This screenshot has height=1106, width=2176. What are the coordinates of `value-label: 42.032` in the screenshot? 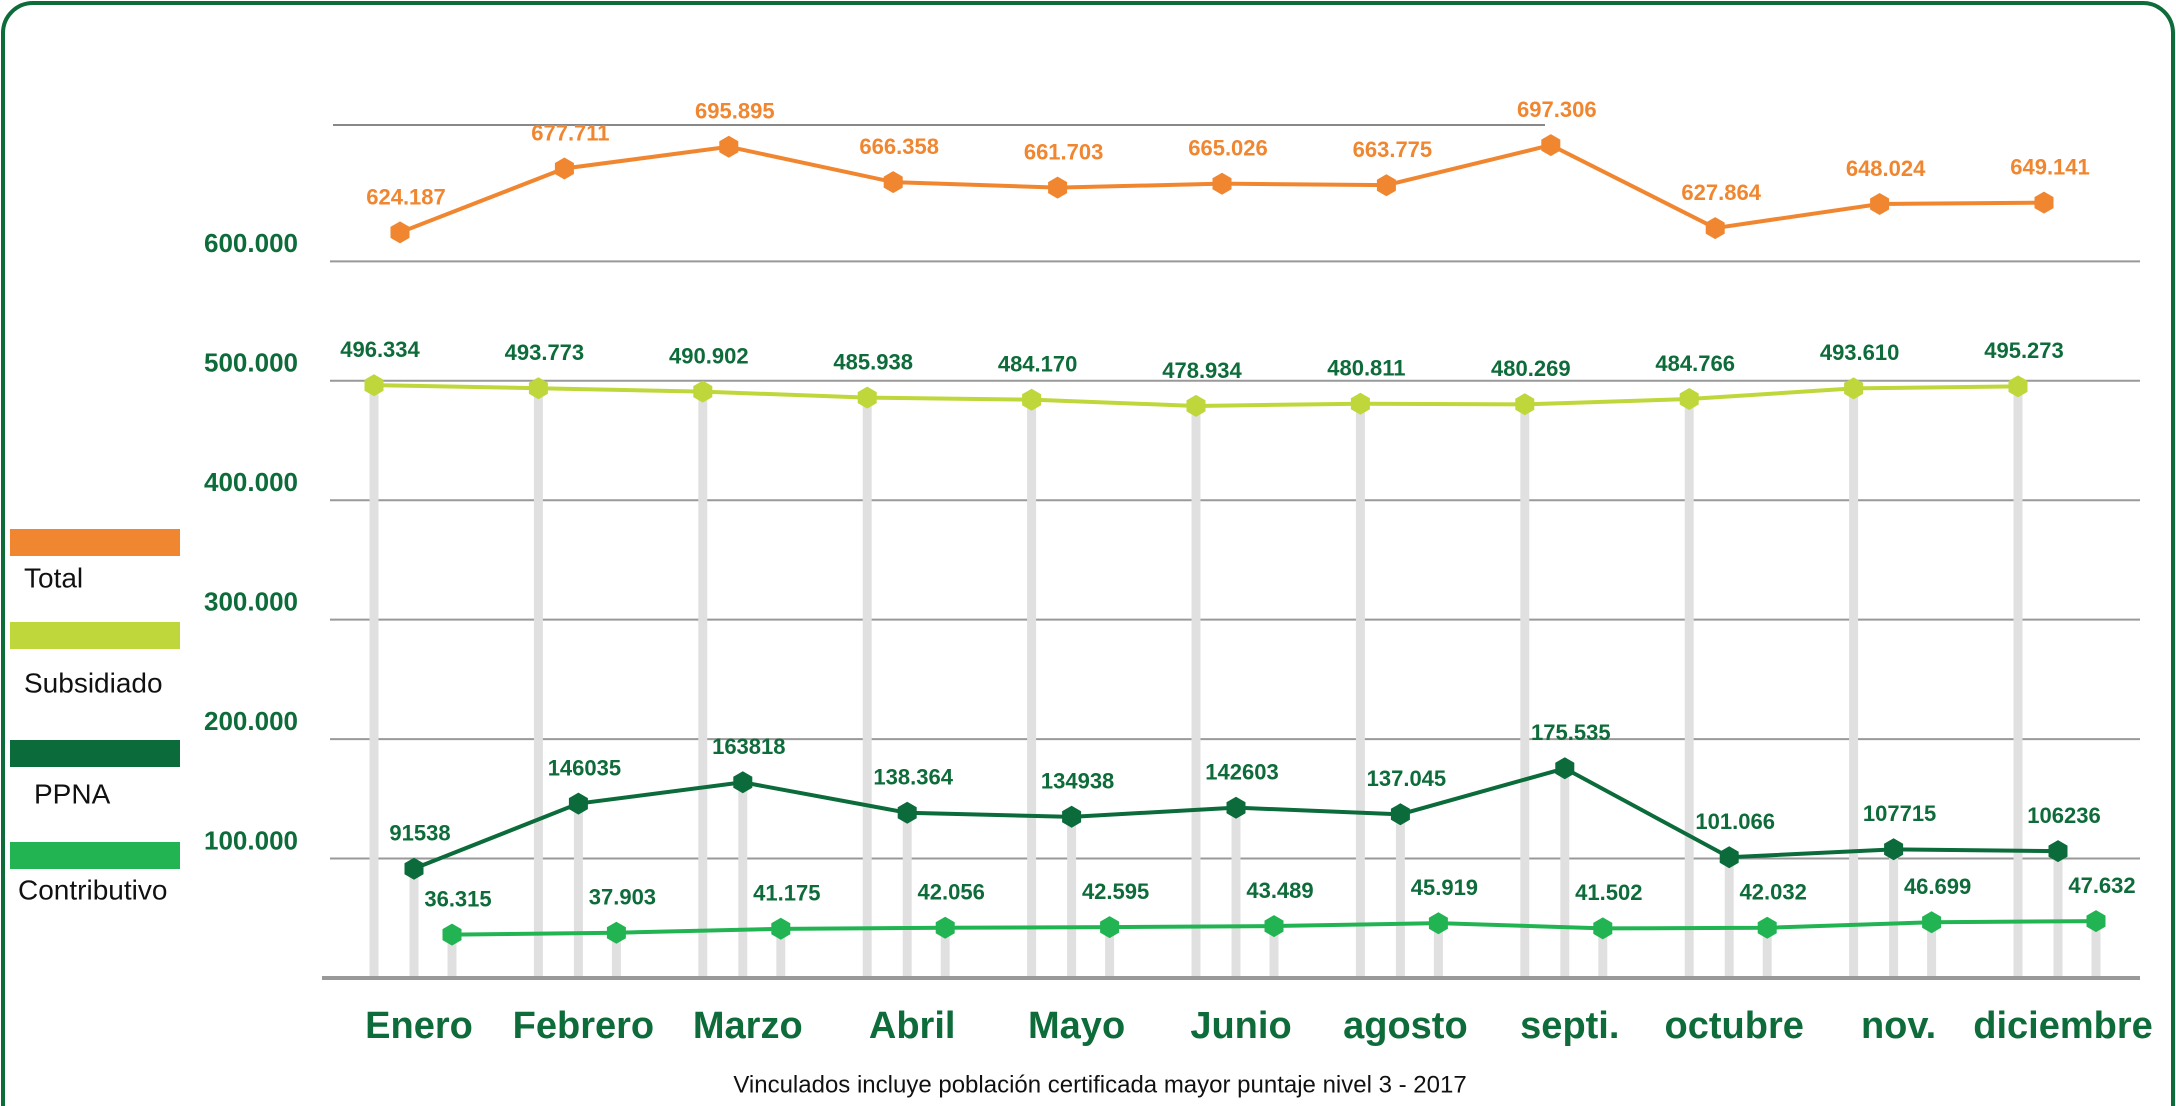 It's located at (1773, 892).